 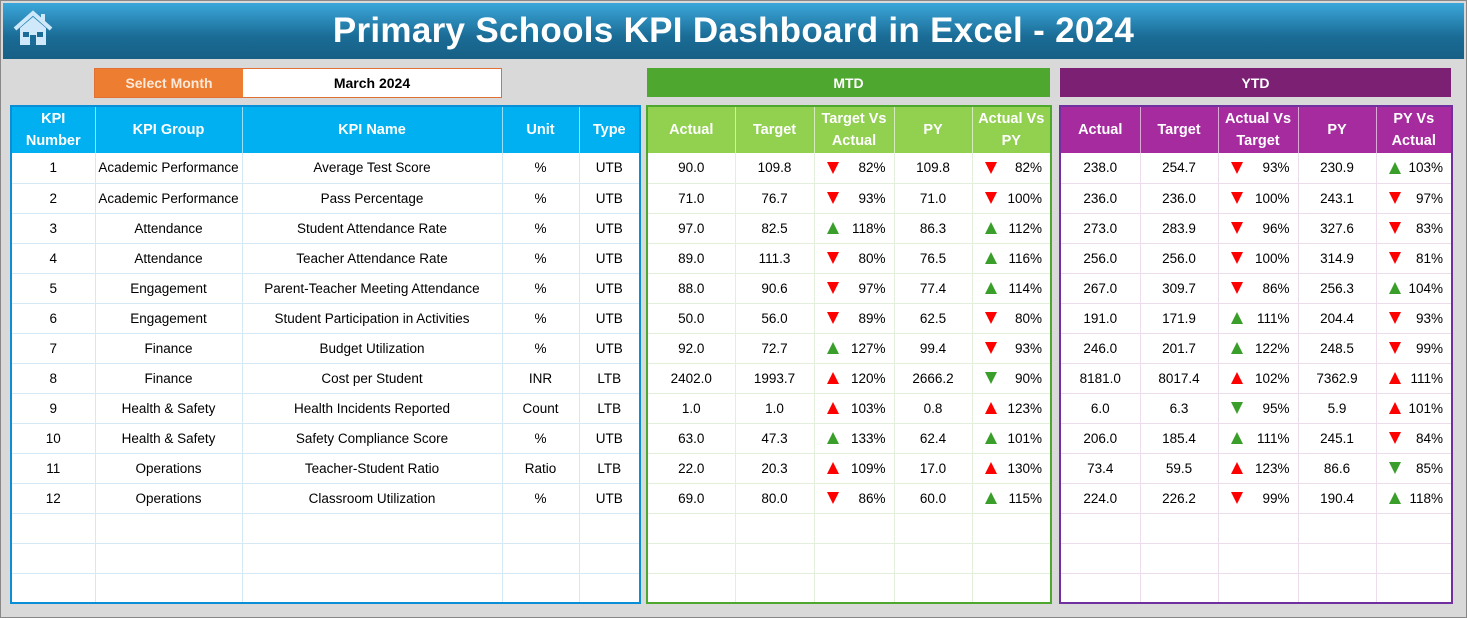 I want to click on ytd-row, so click(x=1256, y=588).